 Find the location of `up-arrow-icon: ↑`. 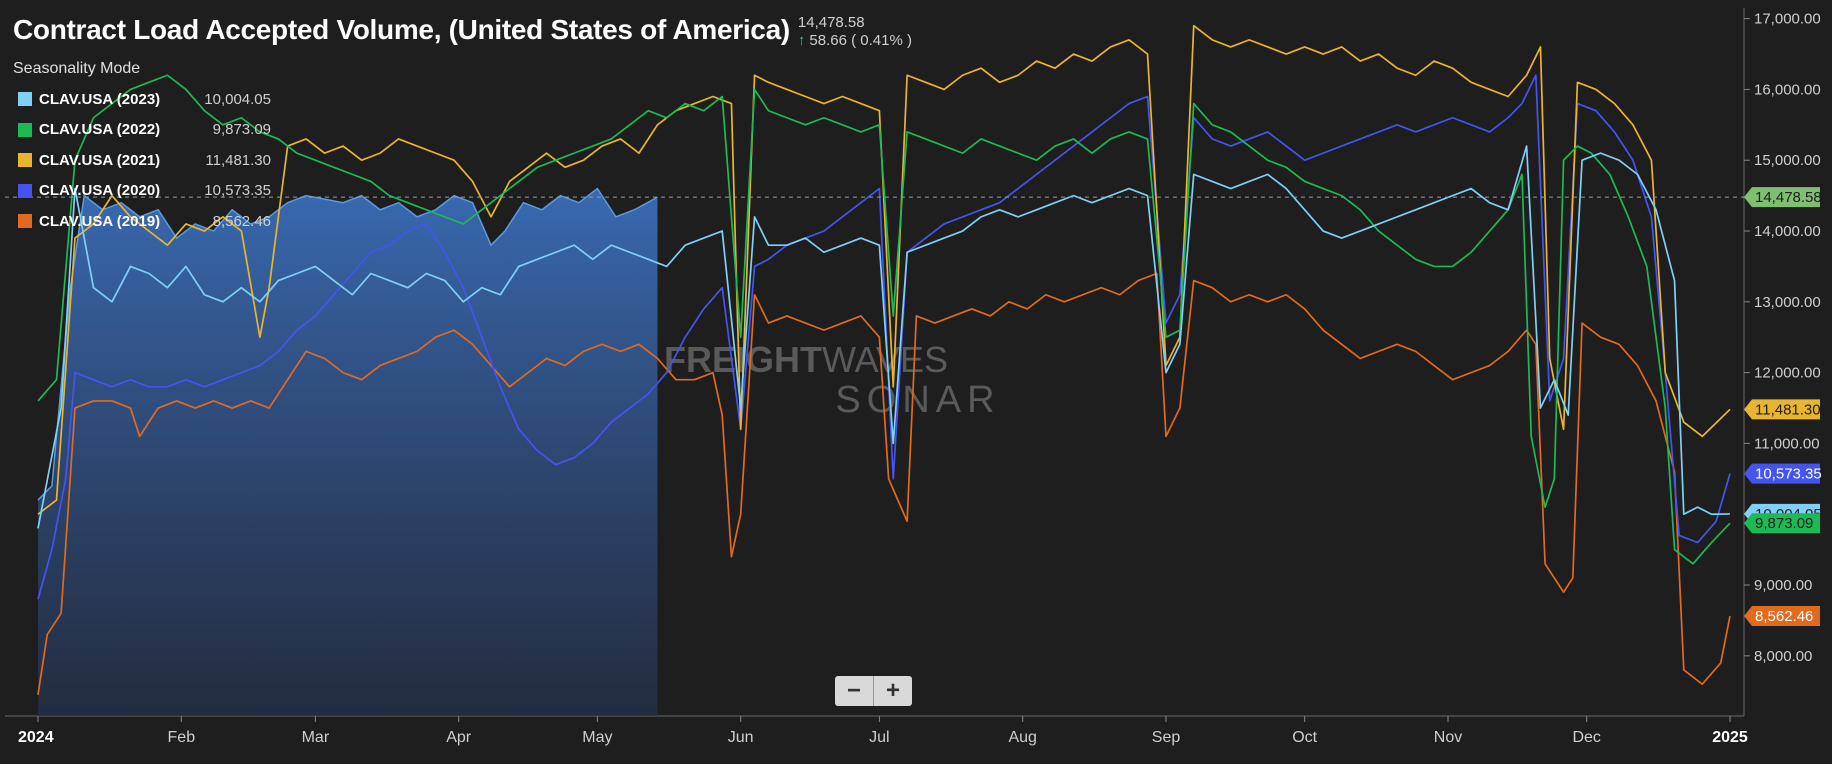

up-arrow-icon: ↑ is located at coordinates (801, 40).